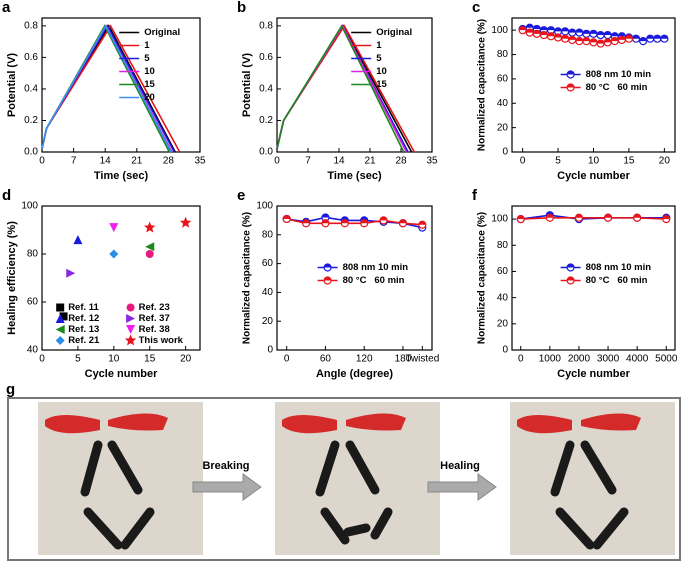 The width and height of the screenshot is (685, 564). Describe the element at coordinates (12, 85) in the screenshot. I see `y-axis-label: Potential (V)` at that location.